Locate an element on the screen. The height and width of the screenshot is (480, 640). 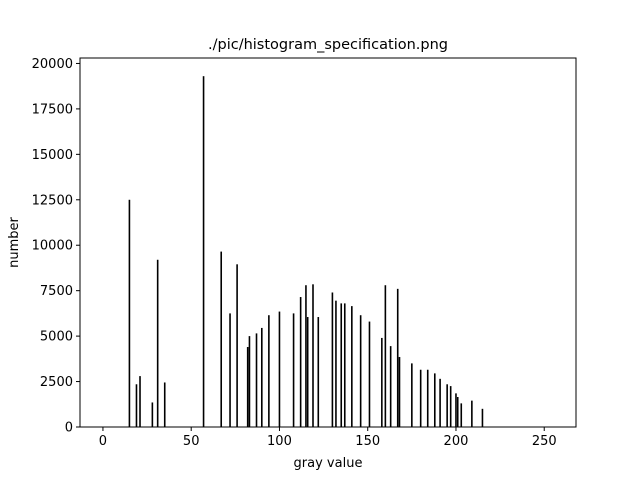
chart-title: ./pic/histogram_specification.png is located at coordinates (328, 45).